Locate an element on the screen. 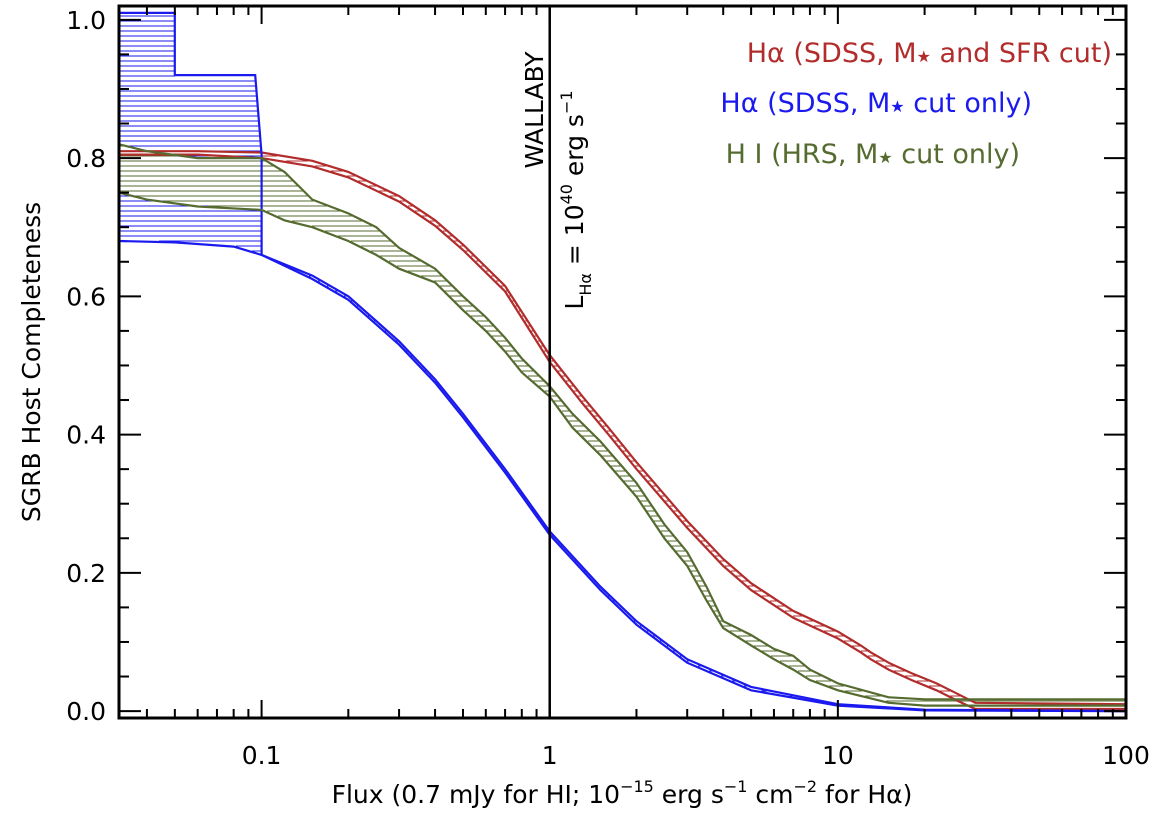 This screenshot has width=1163, height=814. x-tick-label: 1 is located at coordinates (550, 755).